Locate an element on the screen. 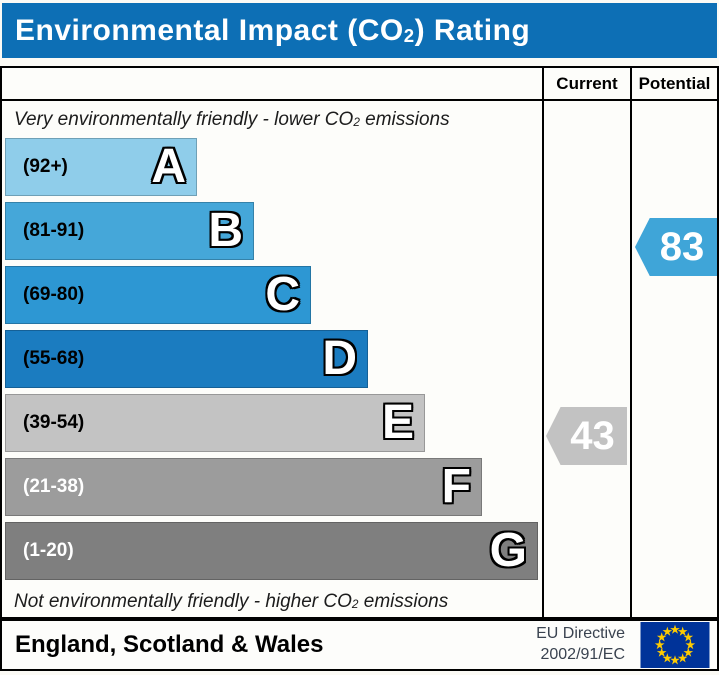  region-label: England, Scotland & Wales is located at coordinates (169, 644).